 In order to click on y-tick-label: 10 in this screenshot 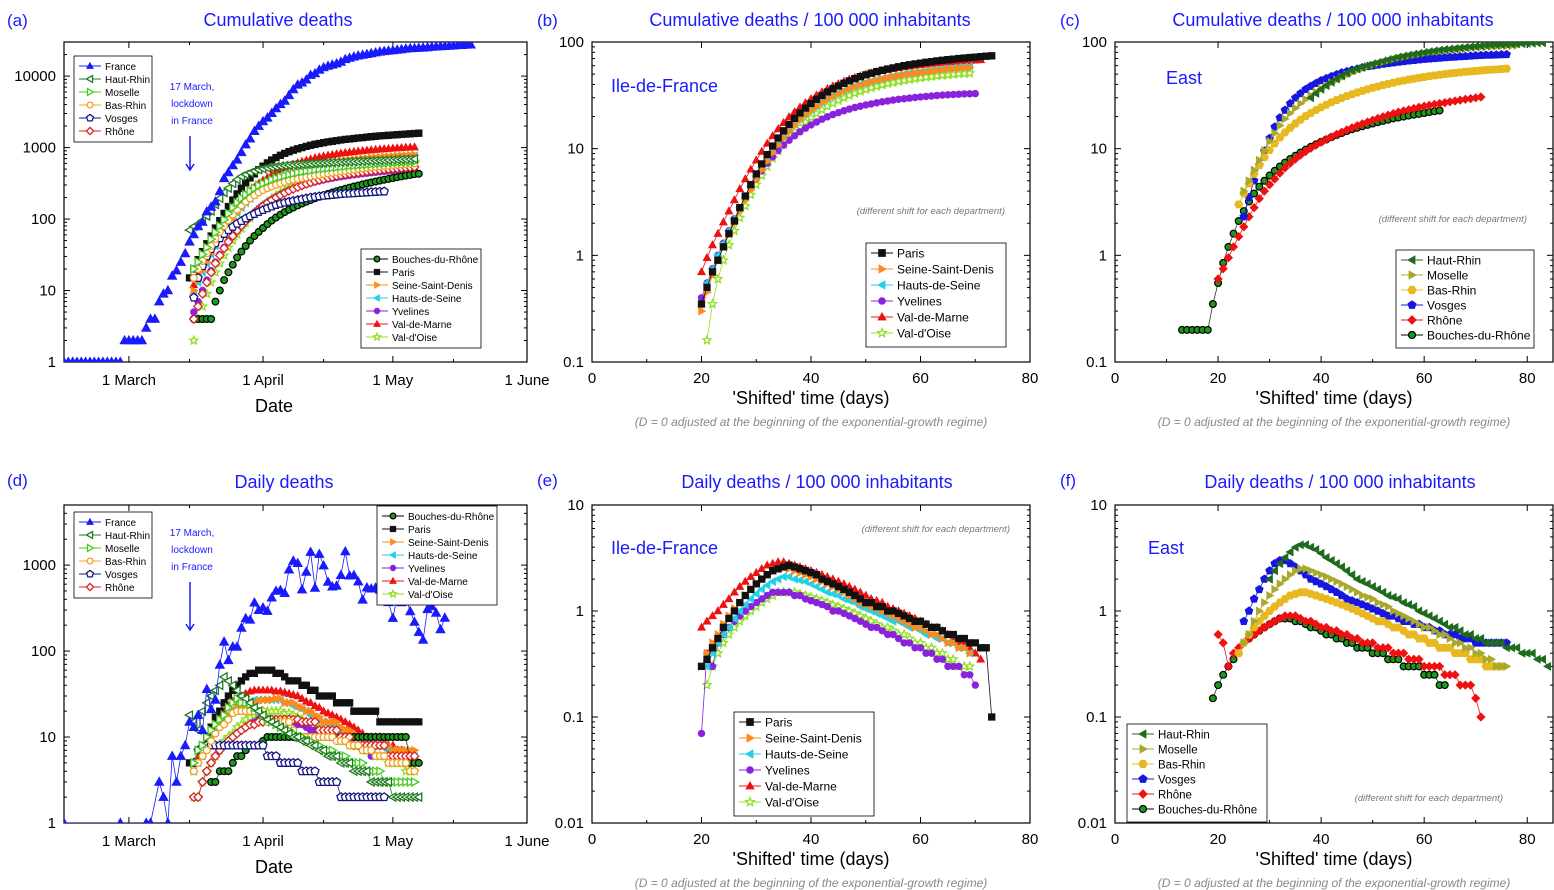, I will do `click(47, 291)`.